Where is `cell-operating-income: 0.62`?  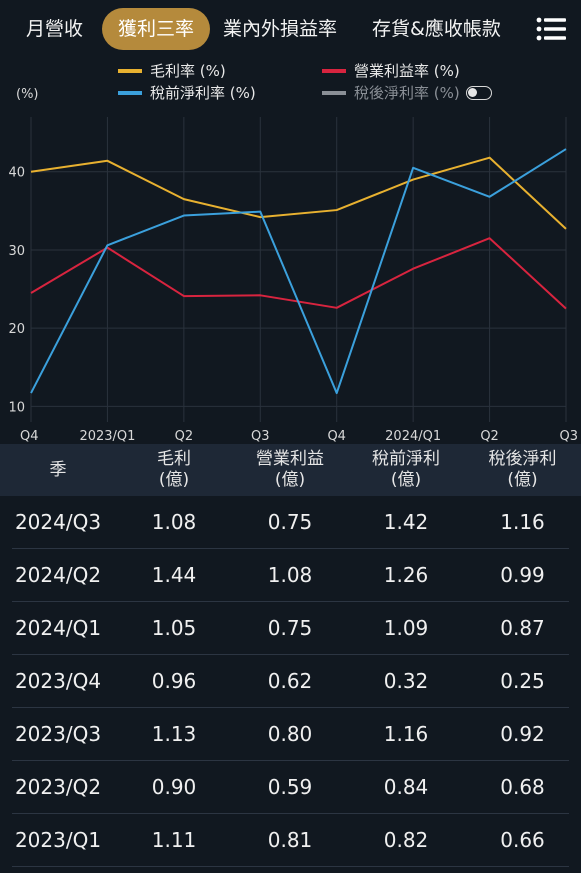 cell-operating-income: 0.62 is located at coordinates (290, 681).